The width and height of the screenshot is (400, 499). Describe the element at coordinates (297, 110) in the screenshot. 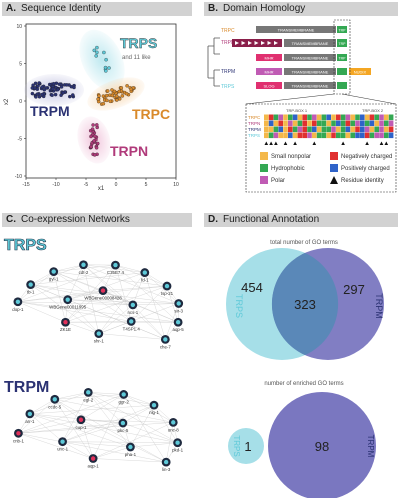

I see `trp-box-1-header: TRP-BOX 1` at that location.